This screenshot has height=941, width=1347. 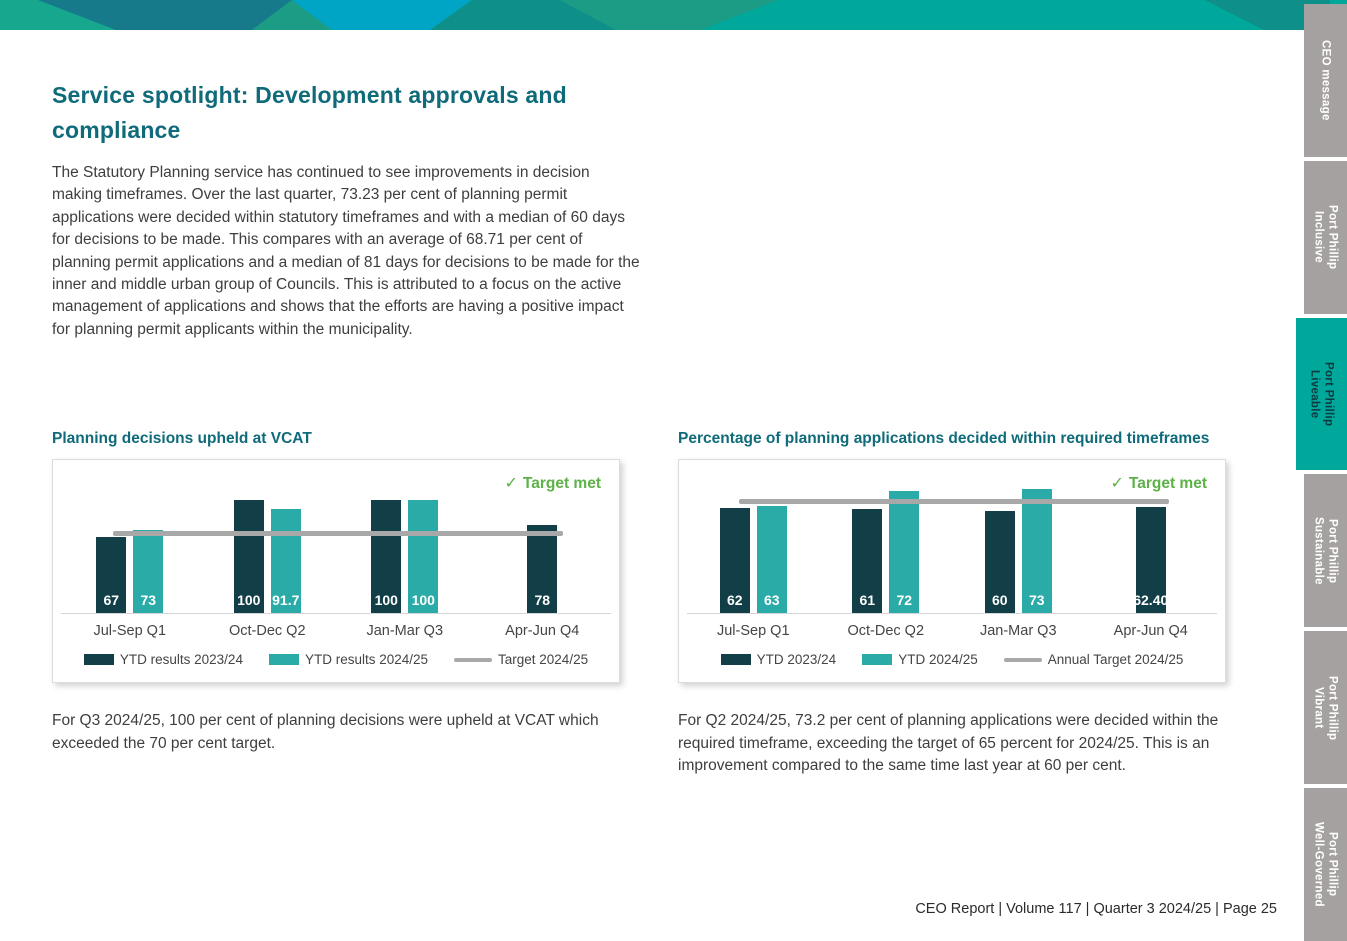 I want to click on tab-sustainable-label: Sustainable Port Phillip, so click(x=1325, y=550).